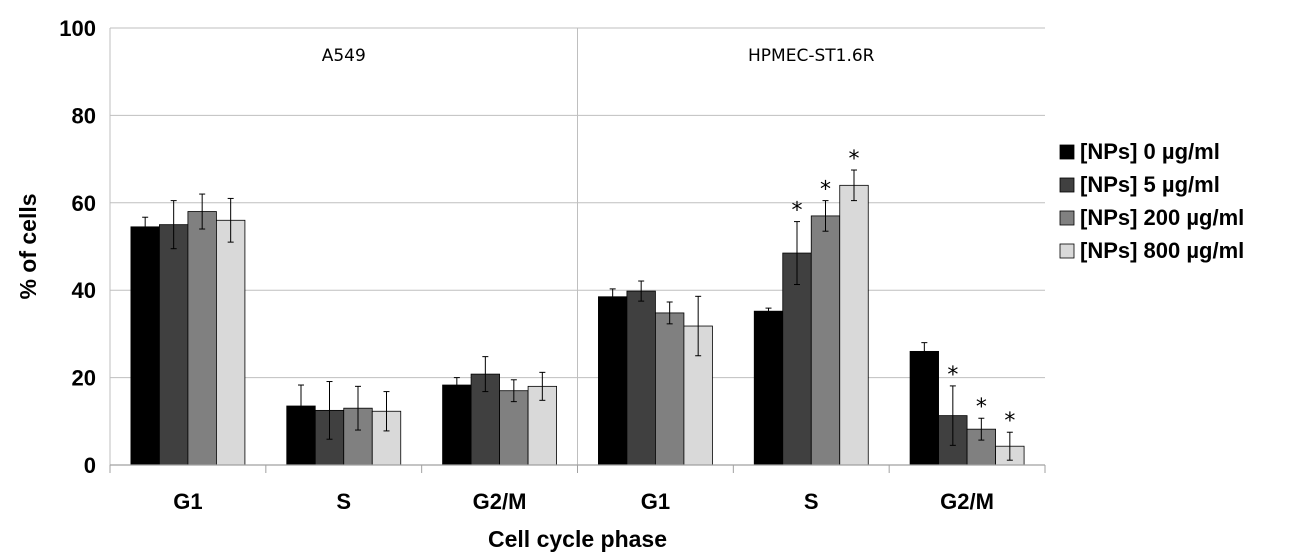 The height and width of the screenshot is (553, 1301). I want to click on panel-label: HPMEC-ST1.6R, so click(811, 56).